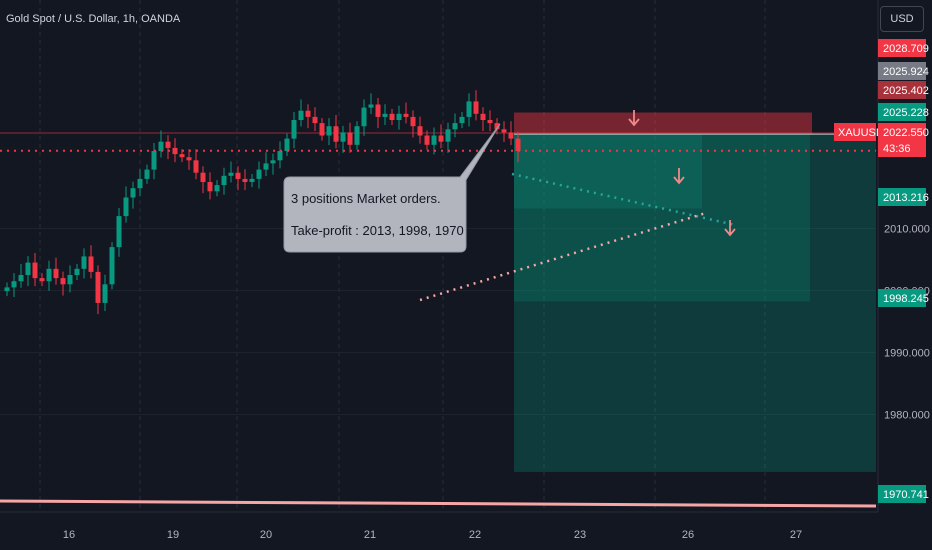 Image resolution: width=932 pixels, height=550 pixels. What do you see at coordinates (906, 495) in the screenshot?
I see `price-tag-label: 1970.741` at bounding box center [906, 495].